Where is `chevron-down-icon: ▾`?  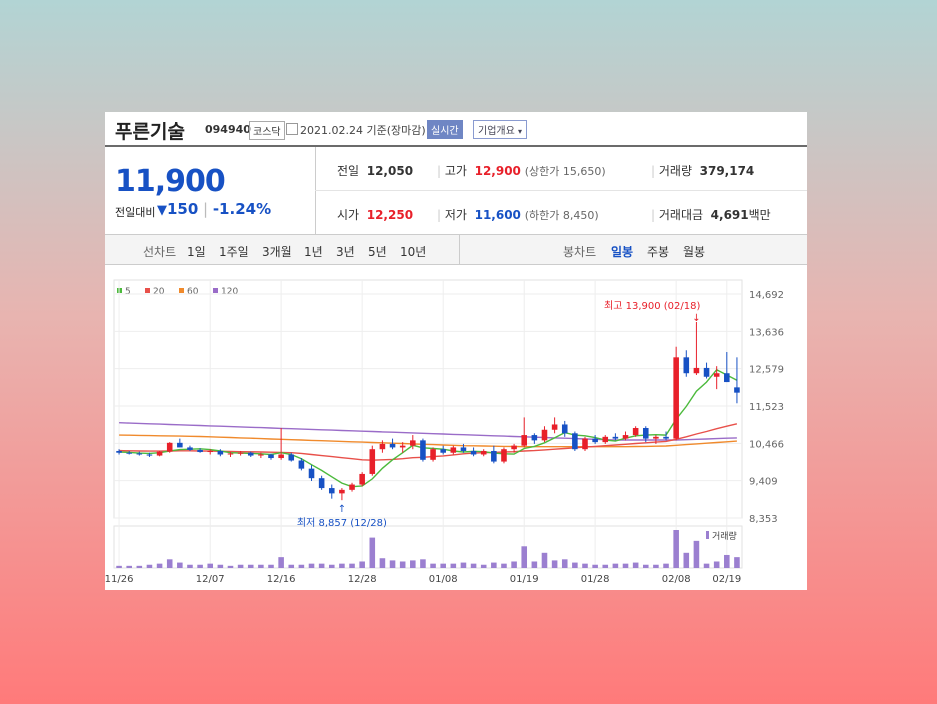 chevron-down-icon: ▾ is located at coordinates (520, 131).